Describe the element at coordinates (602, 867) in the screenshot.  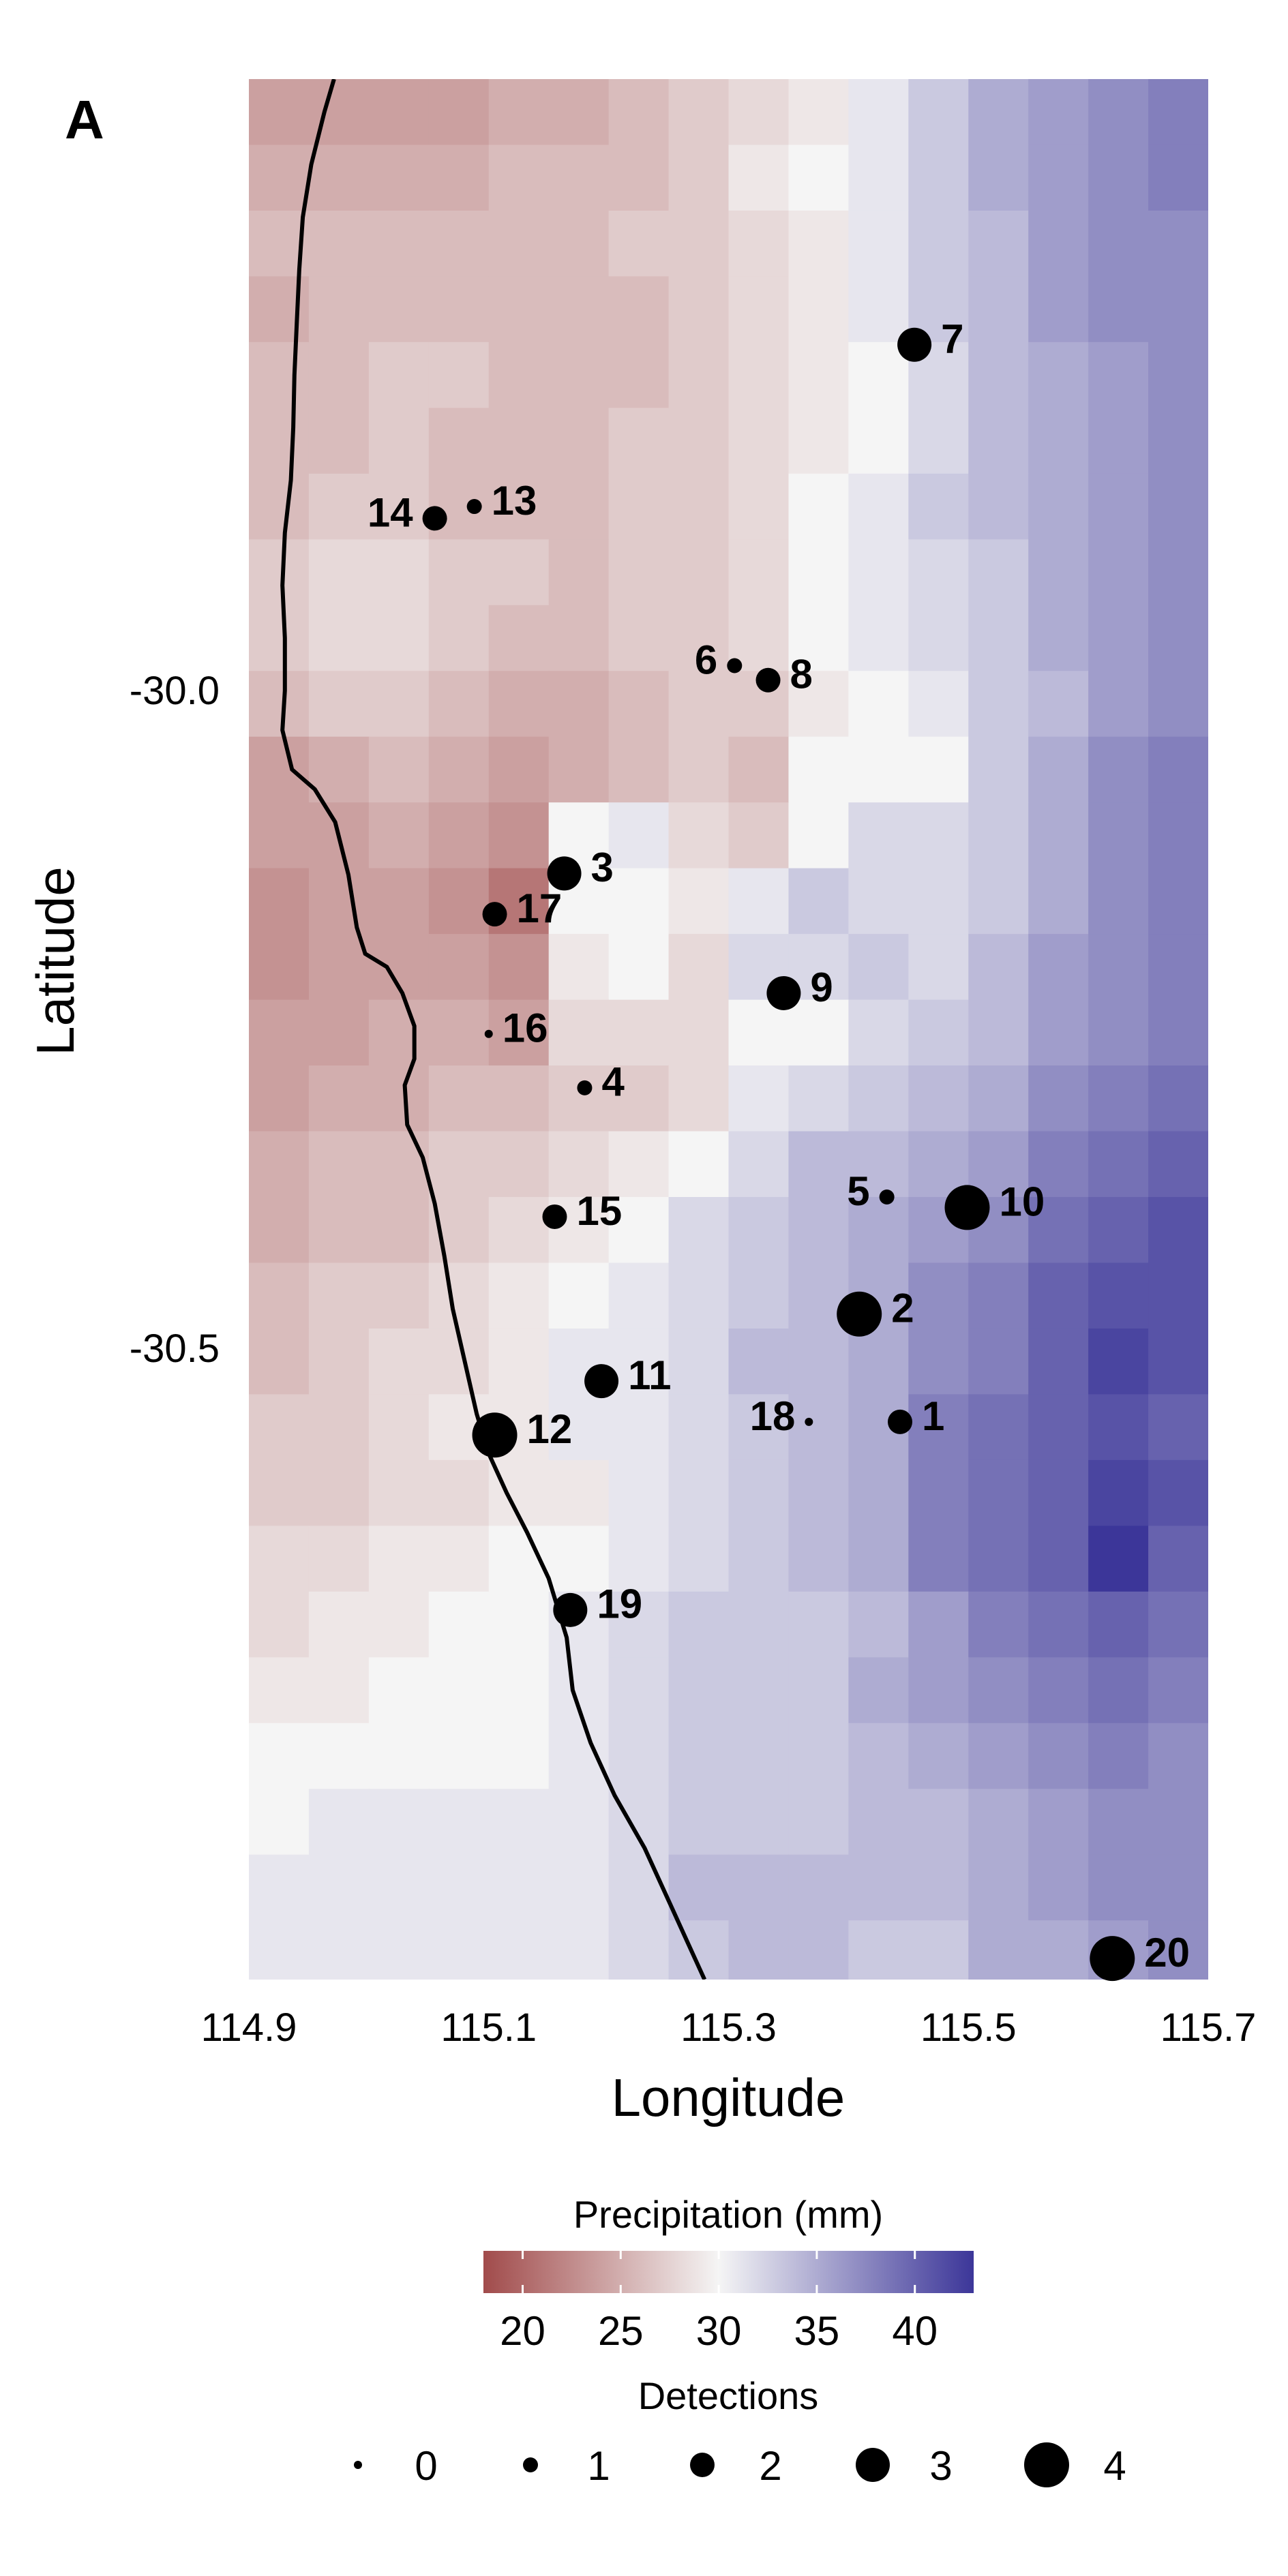
I see `point-label-3: 3` at that location.